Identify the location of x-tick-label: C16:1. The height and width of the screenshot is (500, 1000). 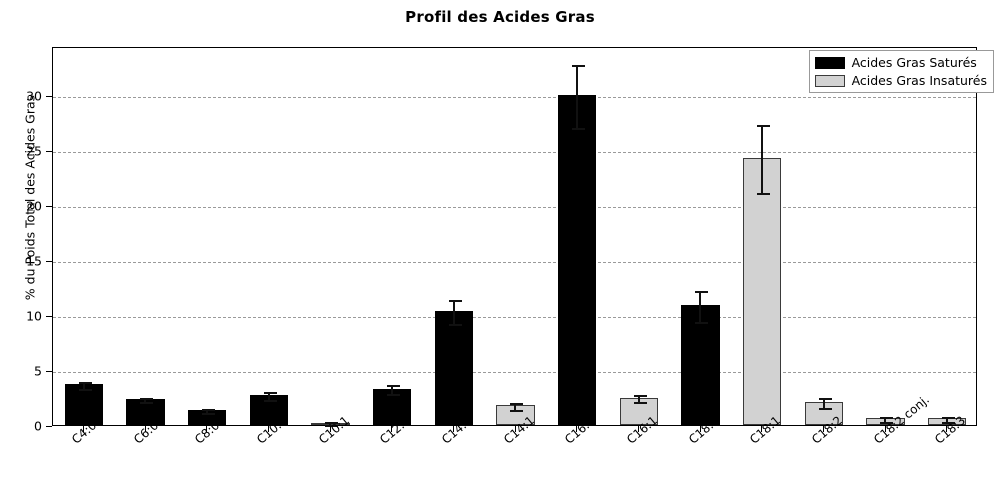
(641, 430).